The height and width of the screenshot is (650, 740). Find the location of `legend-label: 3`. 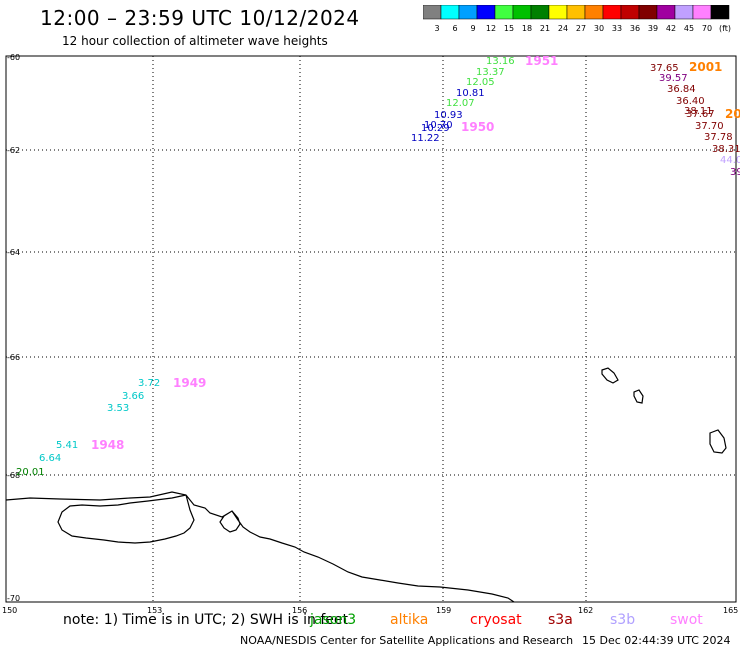

legend-label: 3 is located at coordinates (436, 28).